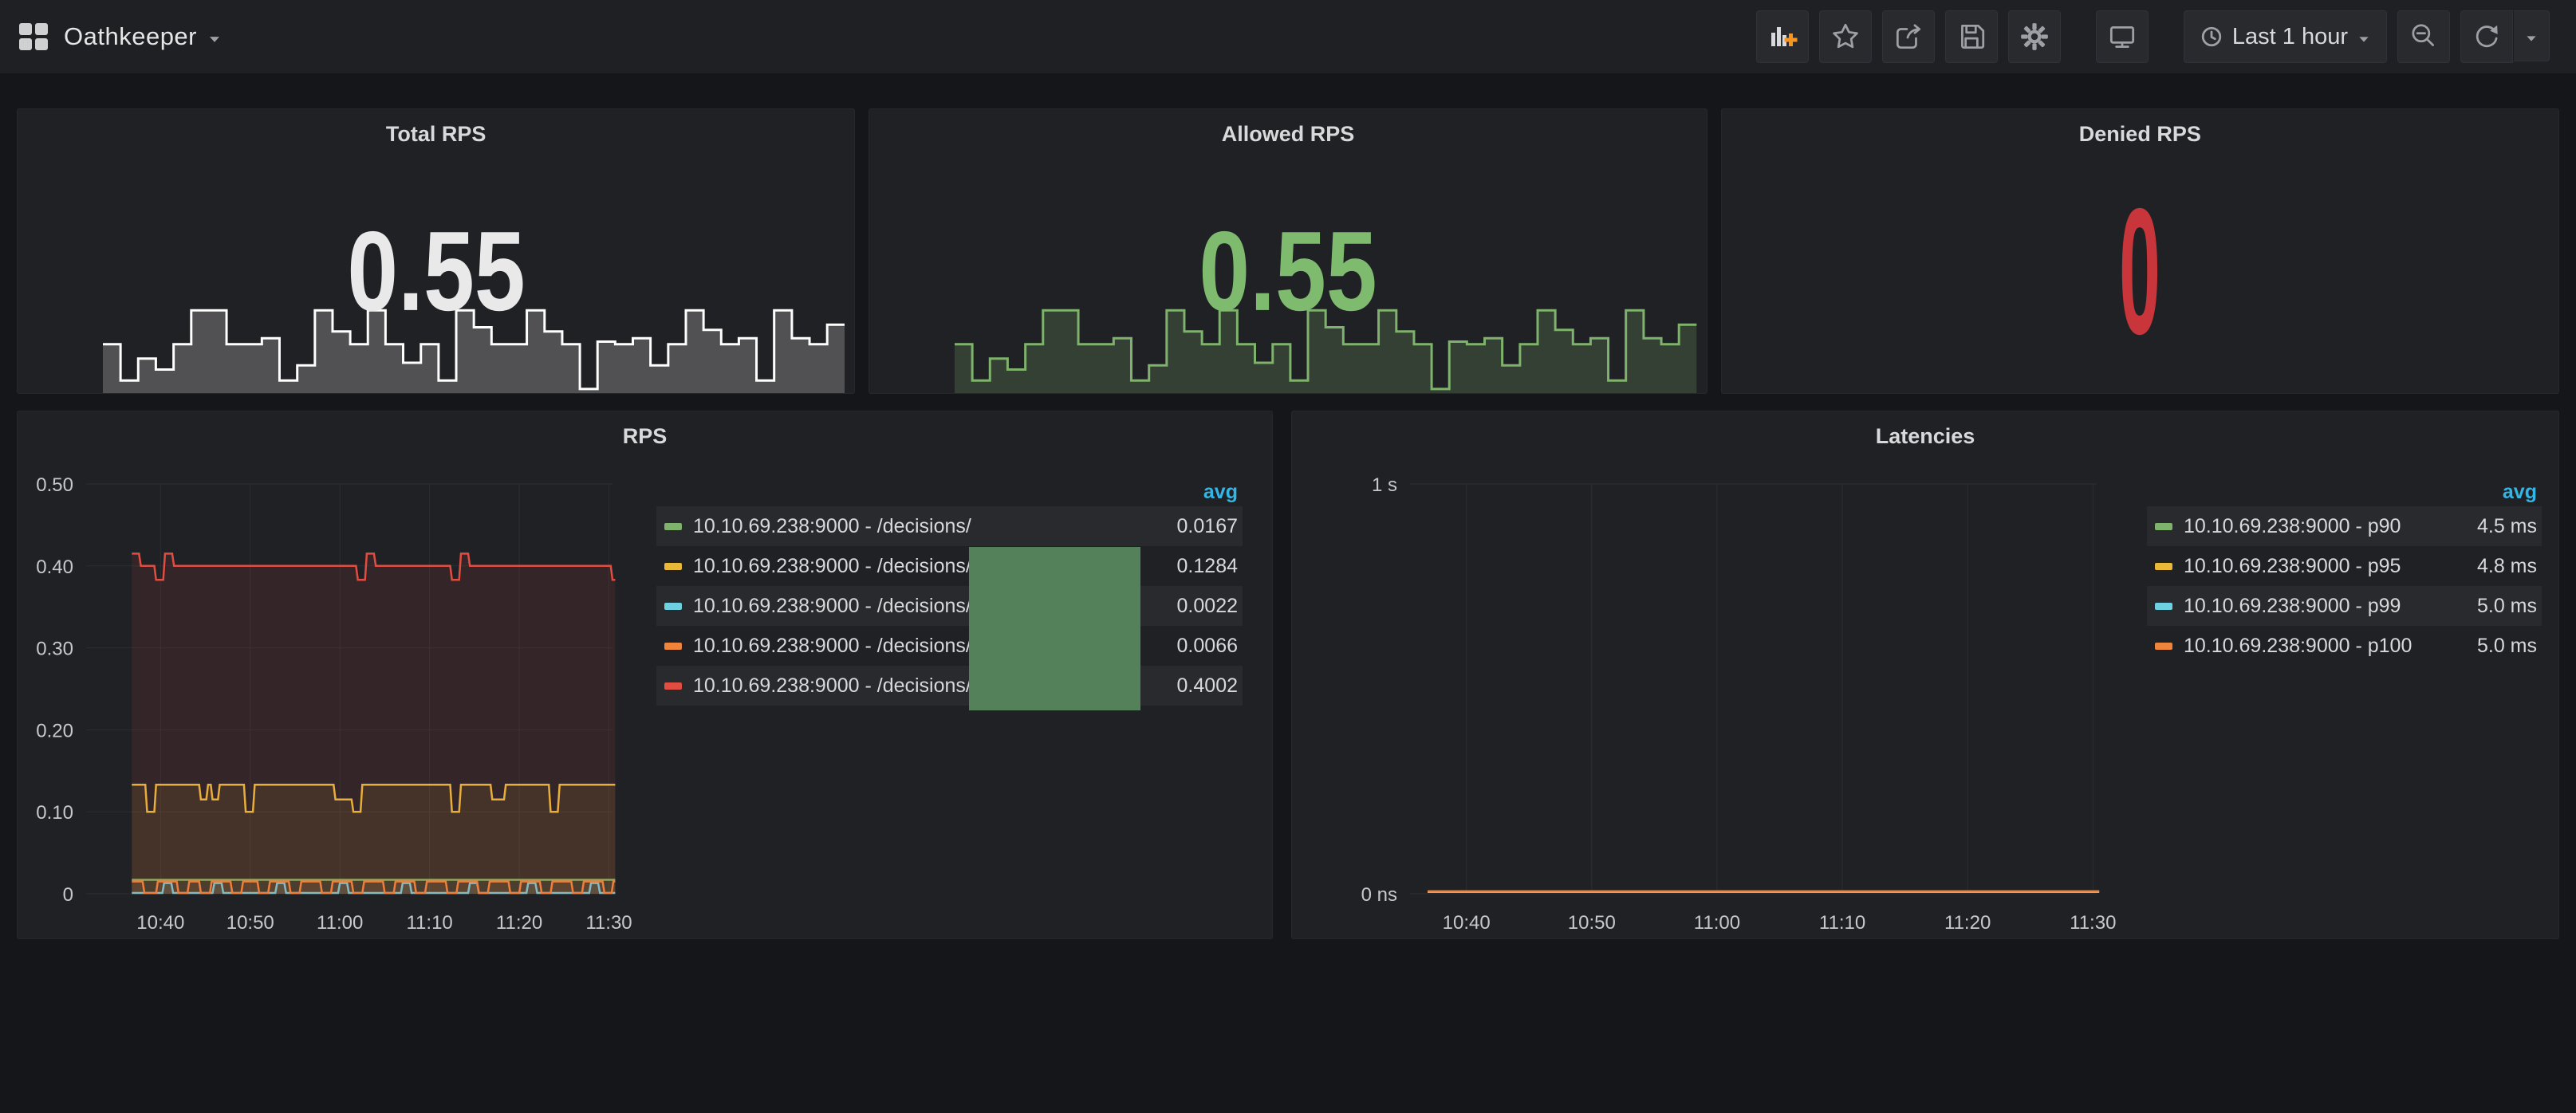  Describe the element at coordinates (2140, 271) in the screenshot. I see `stat-value: 0` at that location.